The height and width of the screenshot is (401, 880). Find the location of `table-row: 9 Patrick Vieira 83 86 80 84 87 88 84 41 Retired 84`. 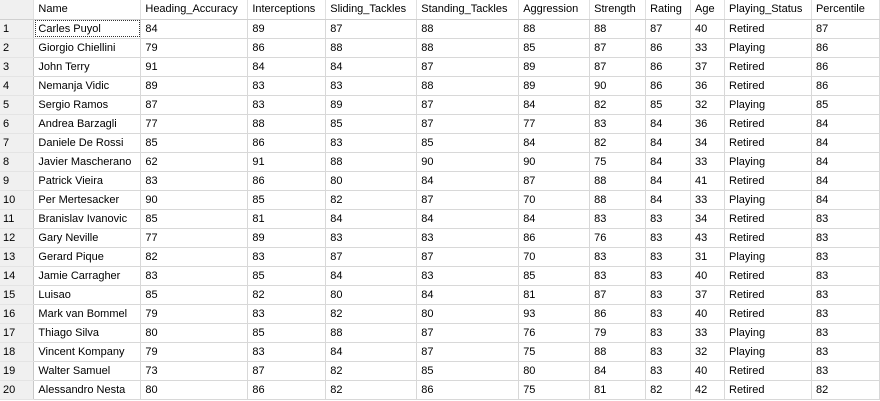

table-row: 9 Patrick Vieira 83 86 80 84 87 88 84 41 Retired 84 is located at coordinates (440, 180).